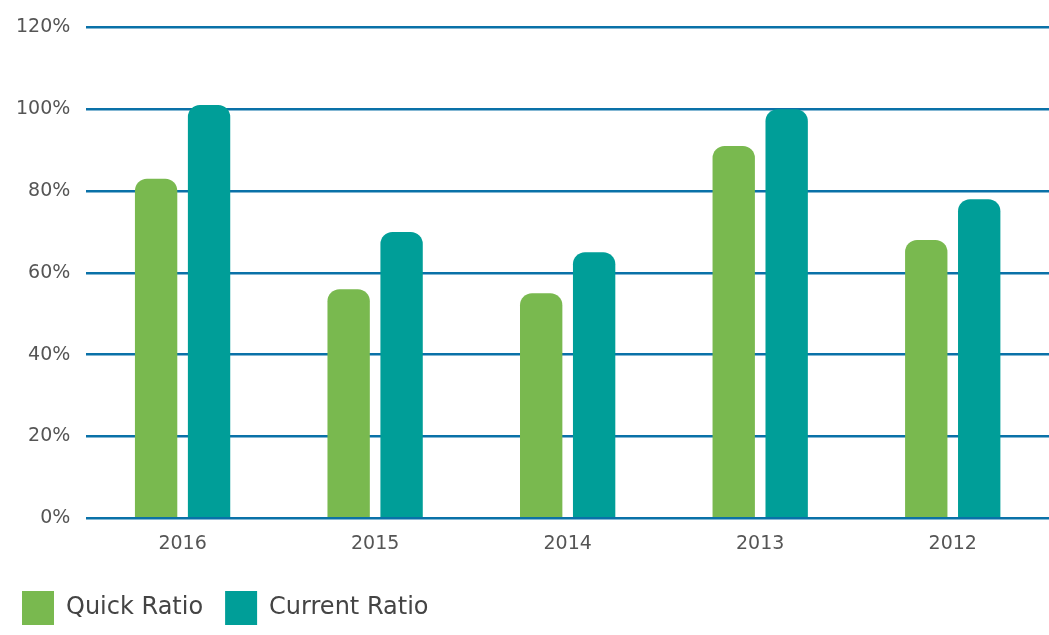 This screenshot has height=635, width=1049. I want to click on x-tick-label: 2015, so click(375, 541).